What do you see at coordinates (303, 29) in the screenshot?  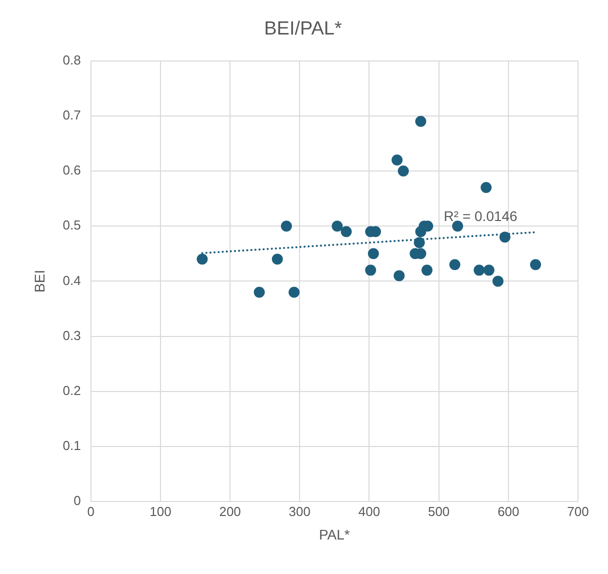 I see `chart-title: BEI/PAL*` at bounding box center [303, 29].